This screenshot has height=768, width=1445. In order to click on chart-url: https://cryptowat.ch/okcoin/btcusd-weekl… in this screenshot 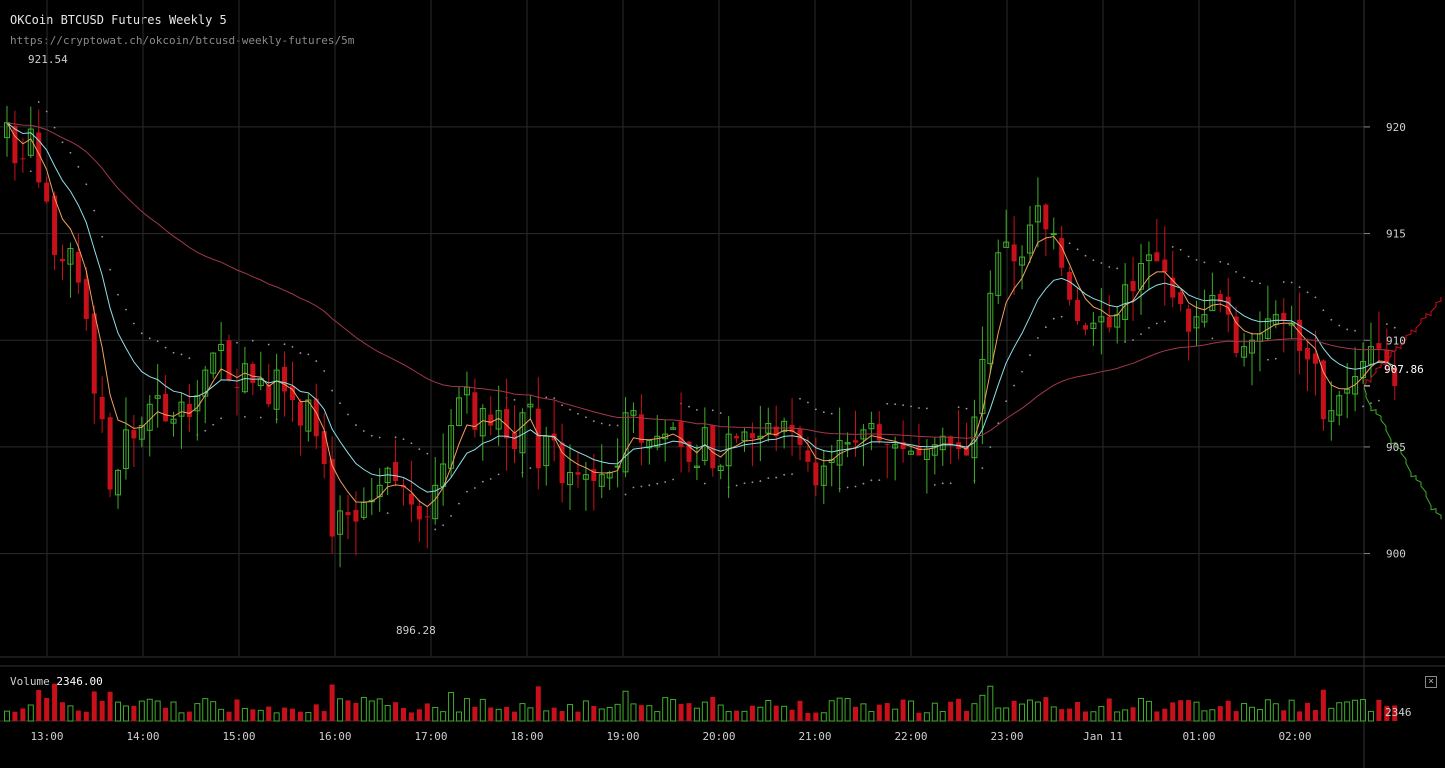, I will do `click(182, 40)`.